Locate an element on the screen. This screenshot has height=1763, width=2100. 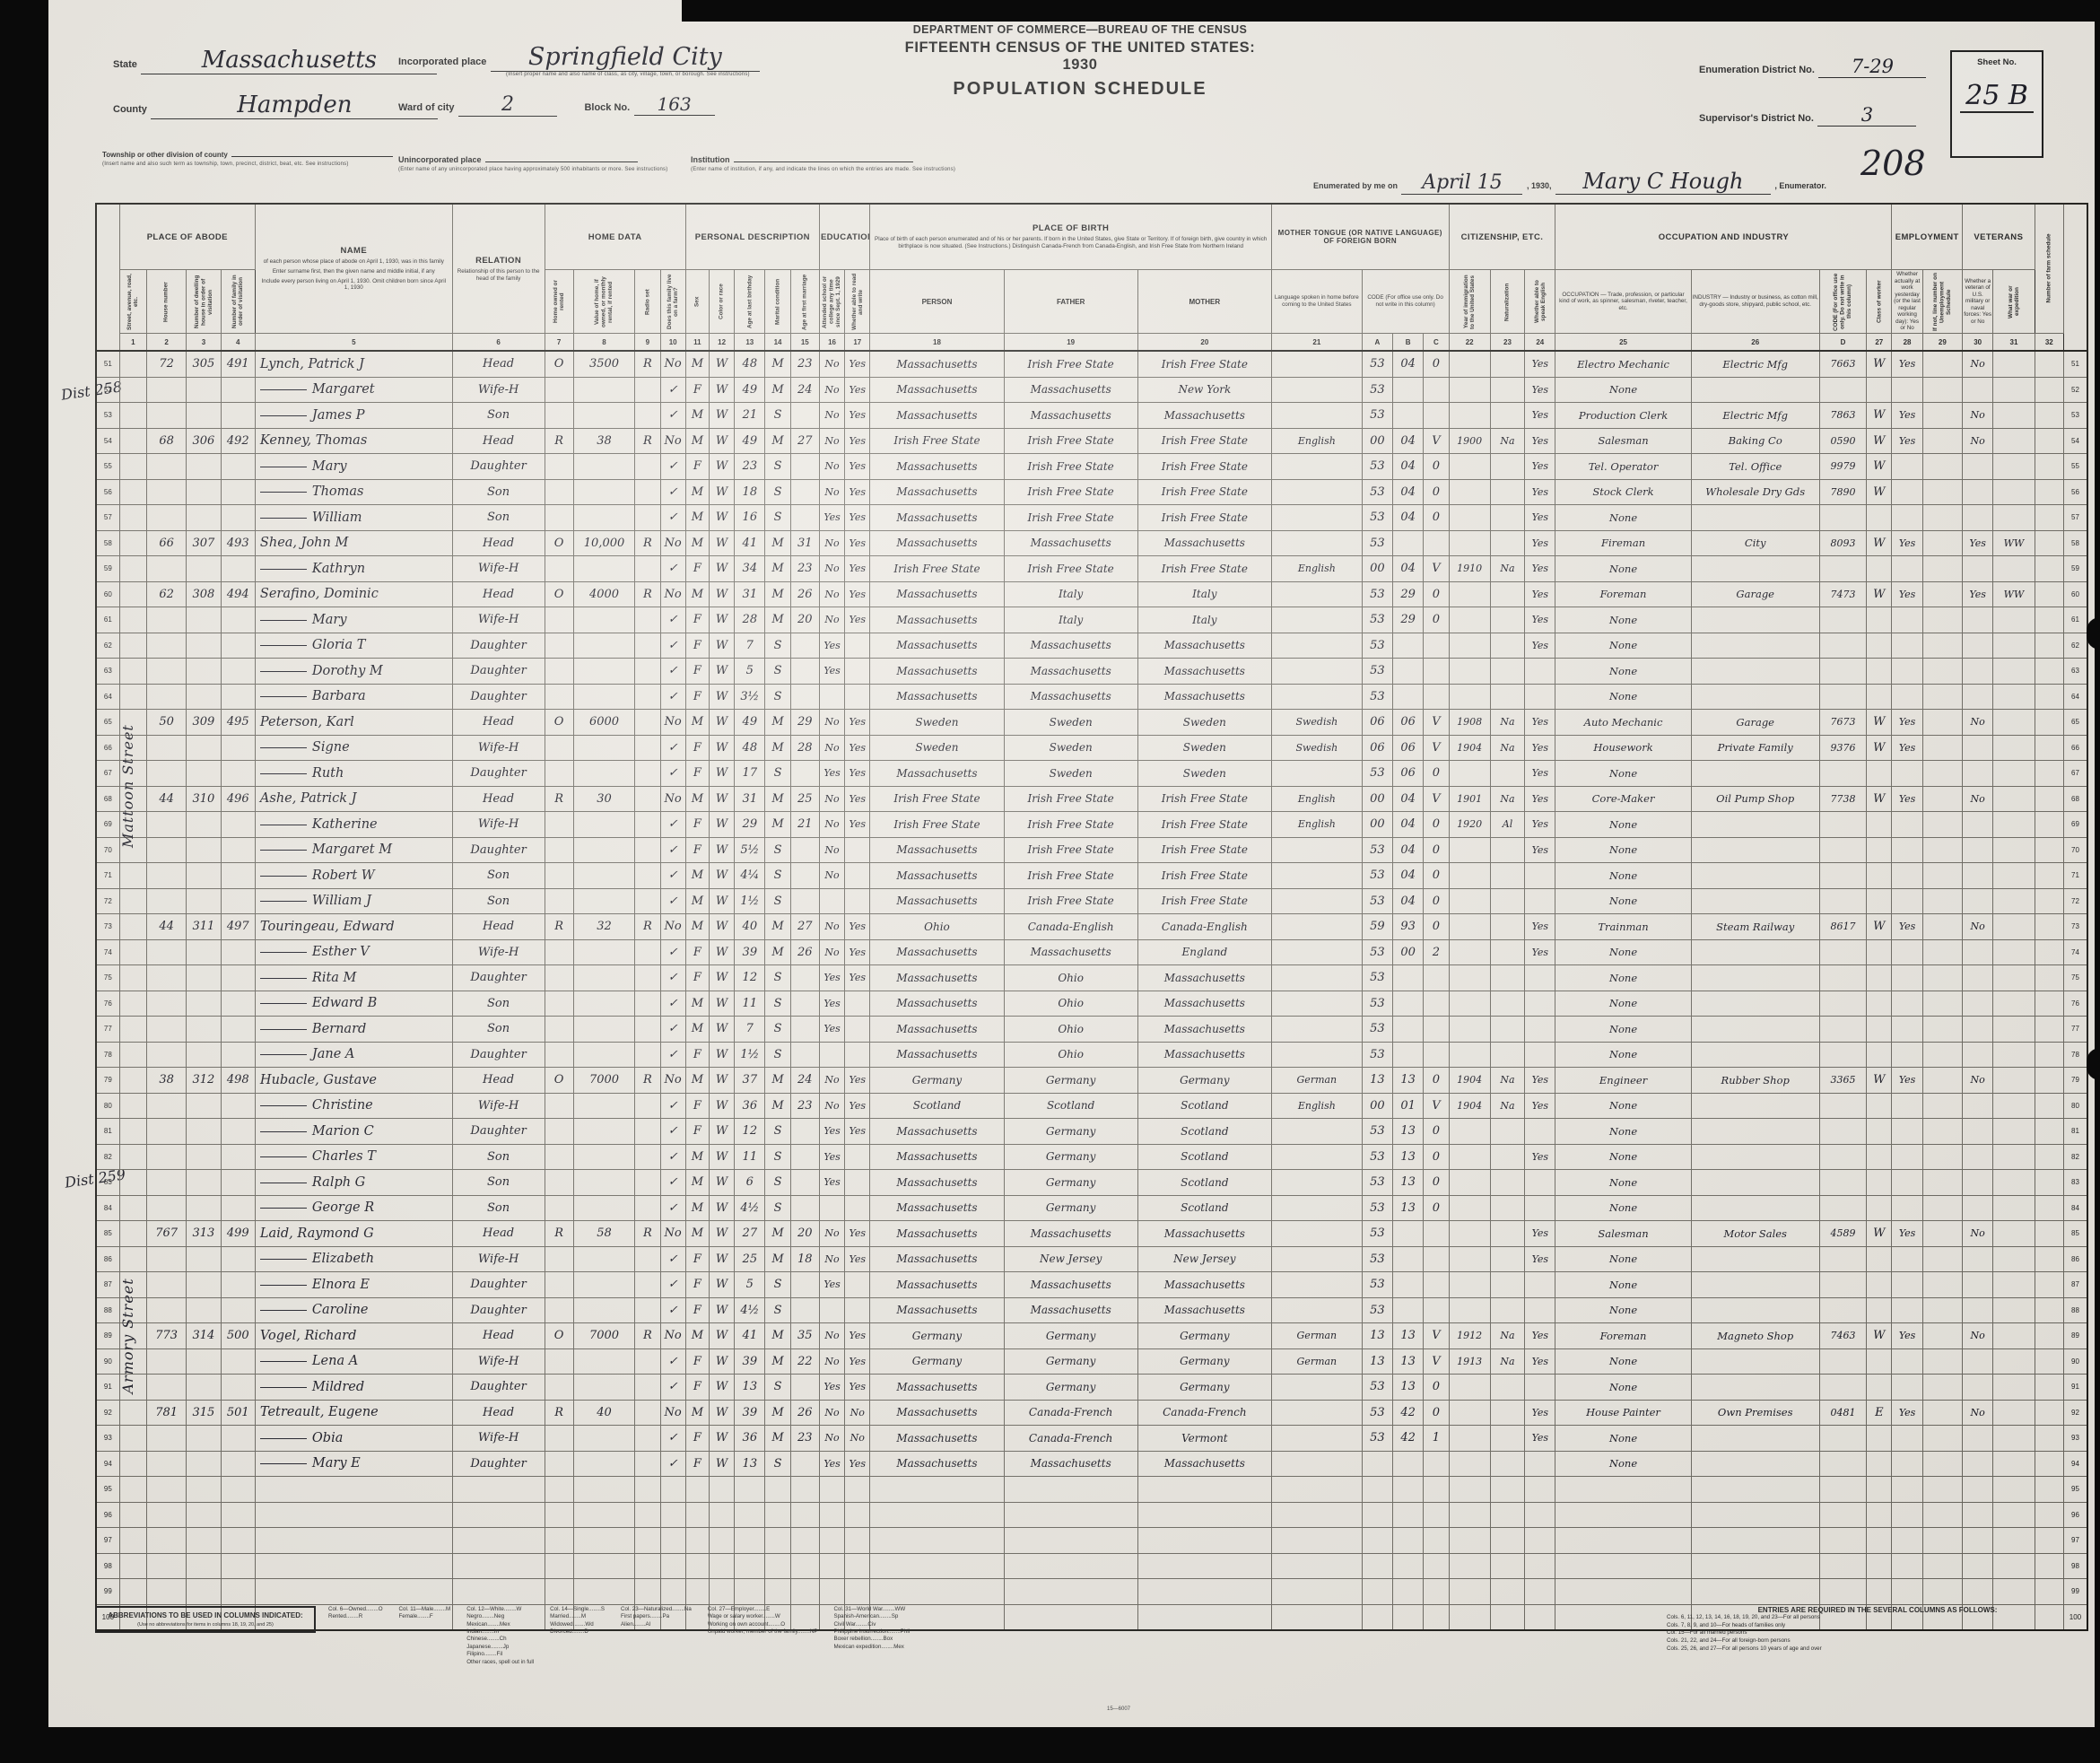
cell-rel: Son is located at coordinates (498, 900).